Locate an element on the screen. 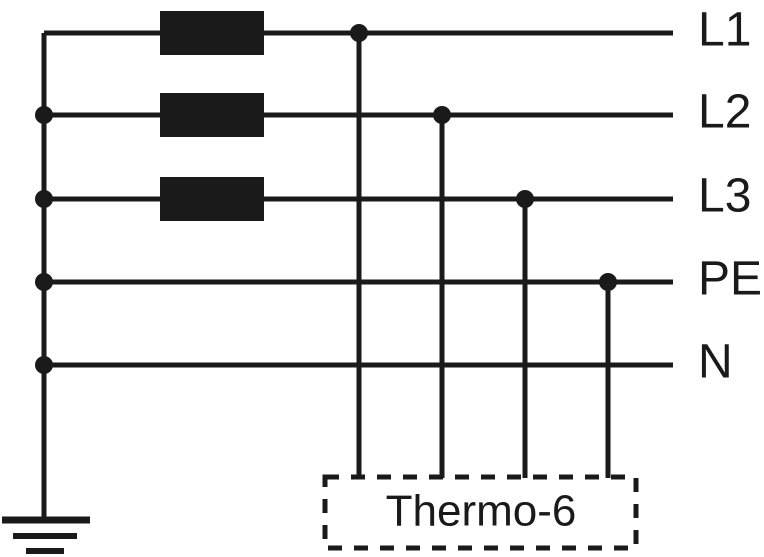  rail-label-l3: L3 is located at coordinates (724, 196).